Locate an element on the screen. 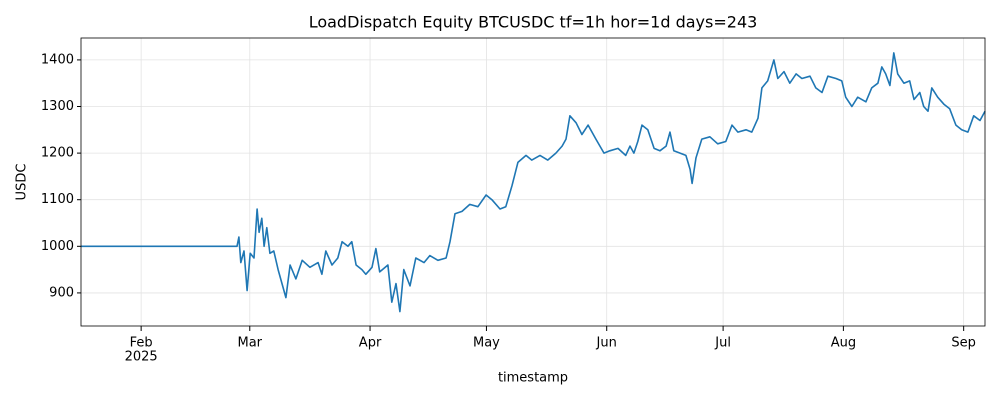 Image resolution: width=1000 pixels, height=400 pixels. x-tick-label: Aug is located at coordinates (843, 343).